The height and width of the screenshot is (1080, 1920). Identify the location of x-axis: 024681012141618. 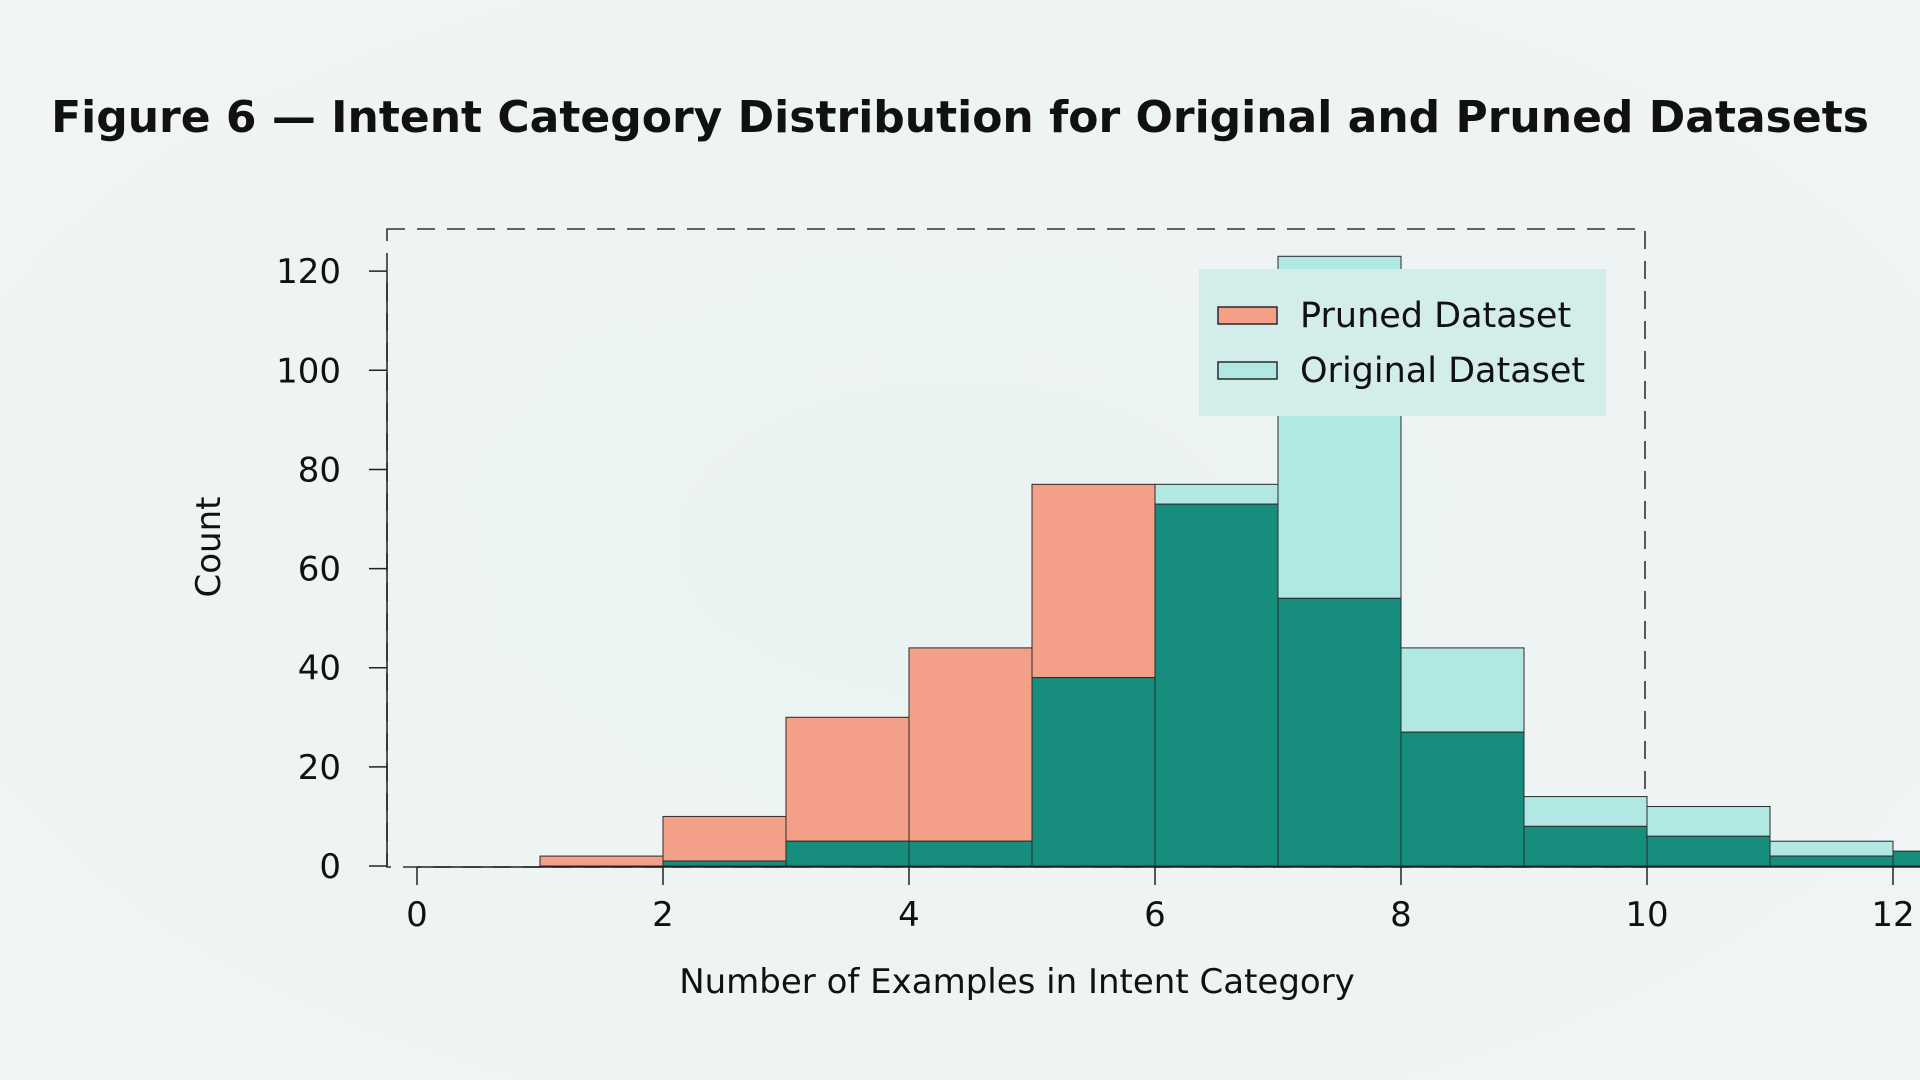
(1163, 900).